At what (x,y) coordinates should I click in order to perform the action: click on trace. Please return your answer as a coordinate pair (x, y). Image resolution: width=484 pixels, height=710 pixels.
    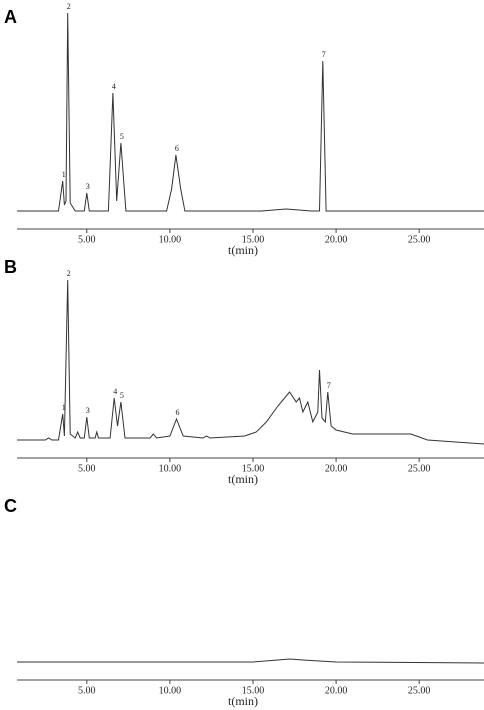
    Looking at the image, I should click on (250, 661).